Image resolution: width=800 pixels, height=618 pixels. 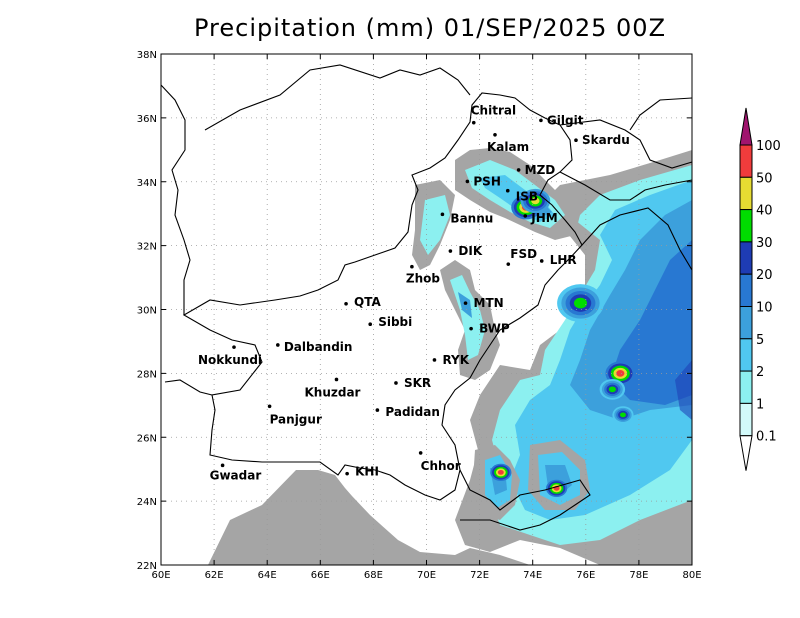 I want to click on city-label: Sibbi, so click(x=395, y=322).